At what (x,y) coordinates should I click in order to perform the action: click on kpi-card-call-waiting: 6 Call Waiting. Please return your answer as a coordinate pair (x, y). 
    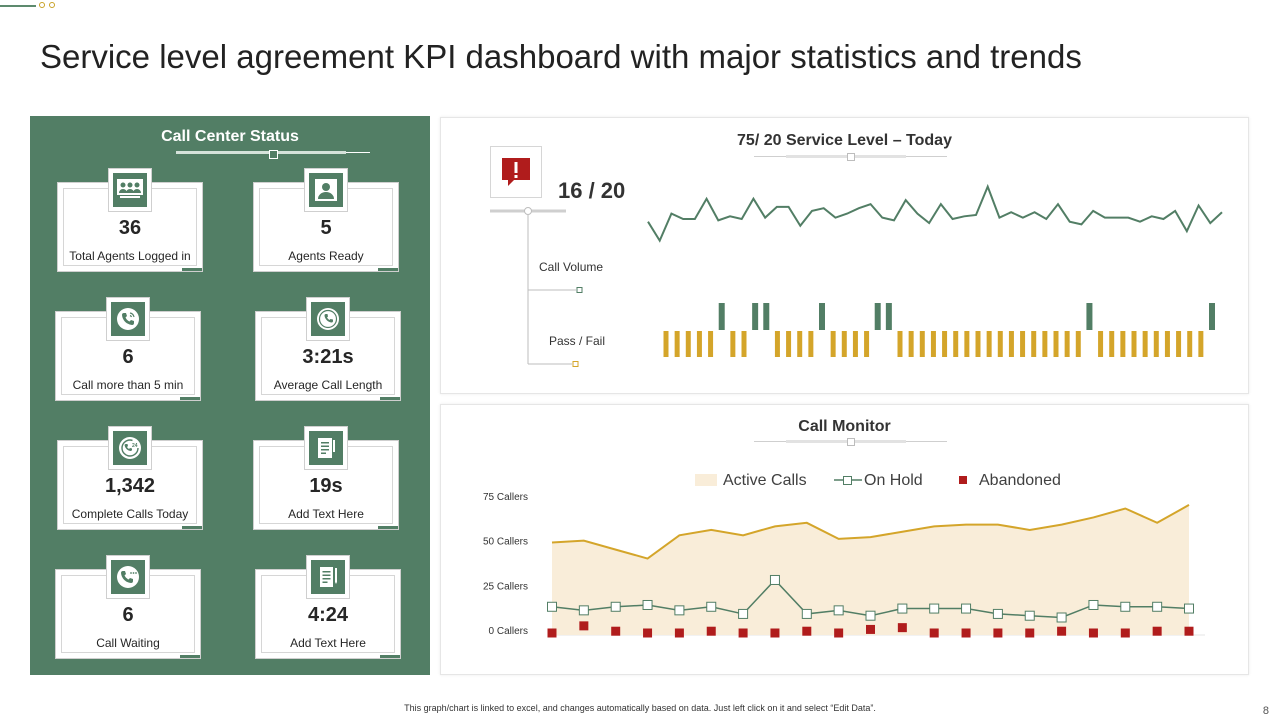
    Looking at the image, I should click on (128, 607).